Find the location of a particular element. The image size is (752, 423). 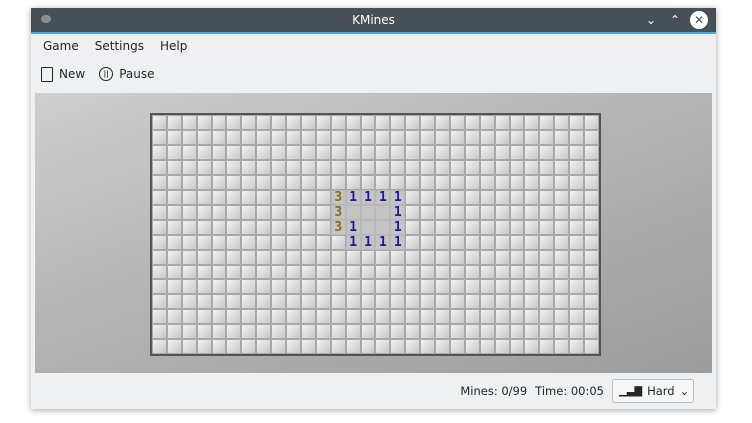

revealed-cell is located at coordinates (368, 212).